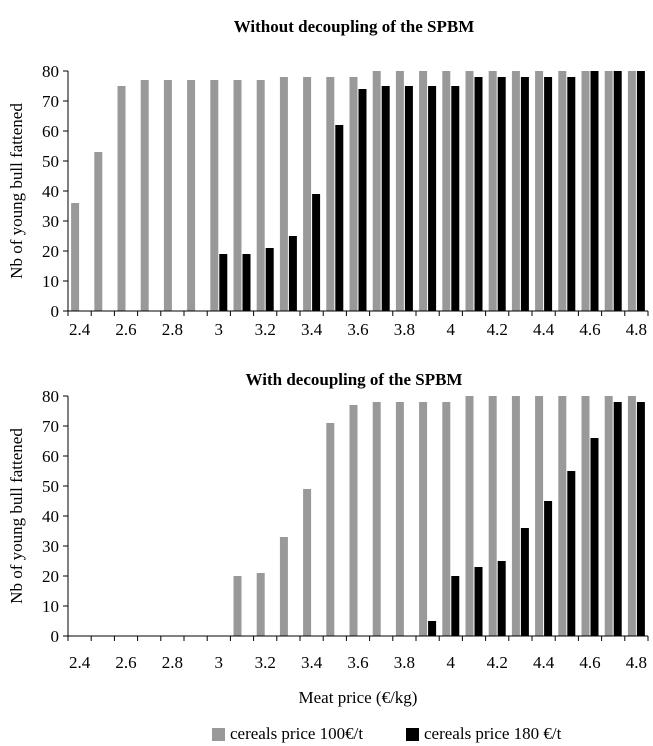  Describe the element at coordinates (50, 191) in the screenshot. I see `y-tick-label: 40` at that location.